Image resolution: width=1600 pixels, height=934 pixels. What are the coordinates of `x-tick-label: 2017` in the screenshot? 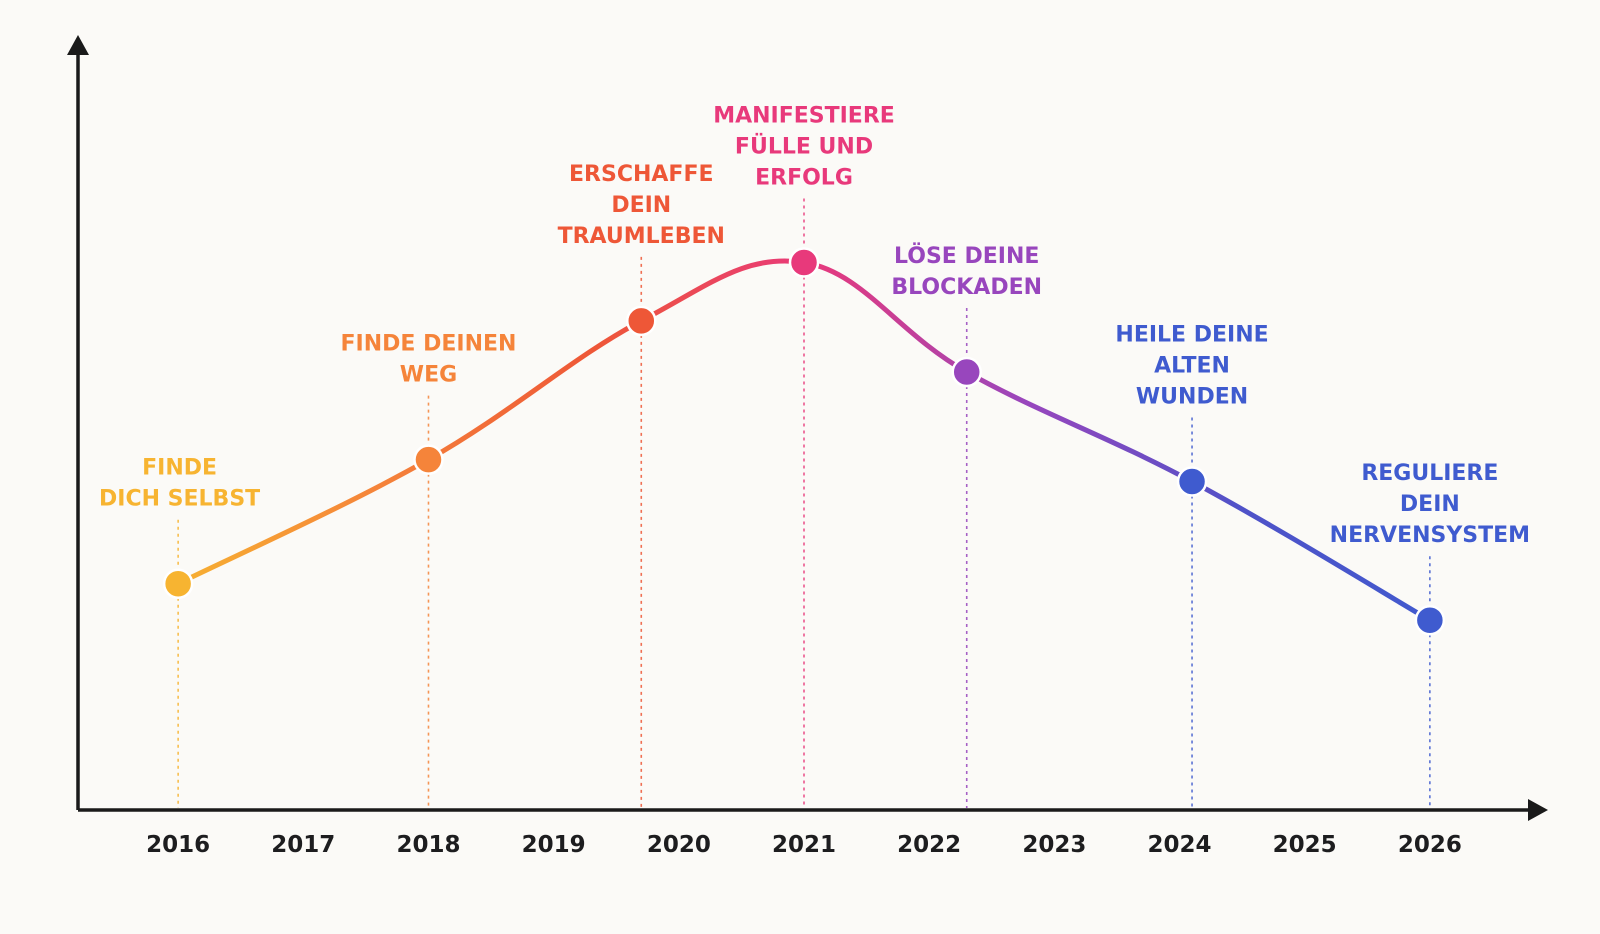 It's located at (303, 845).